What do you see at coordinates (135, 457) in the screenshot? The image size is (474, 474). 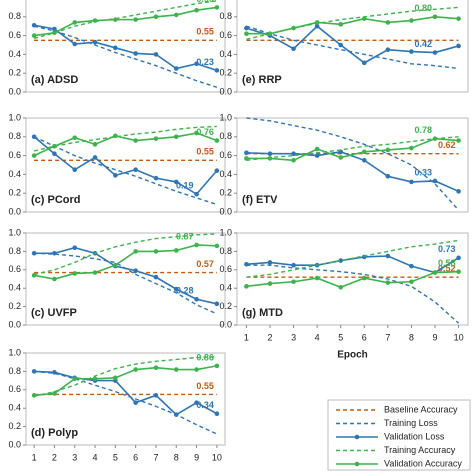 I see `x-tick-label: 6` at bounding box center [135, 457].